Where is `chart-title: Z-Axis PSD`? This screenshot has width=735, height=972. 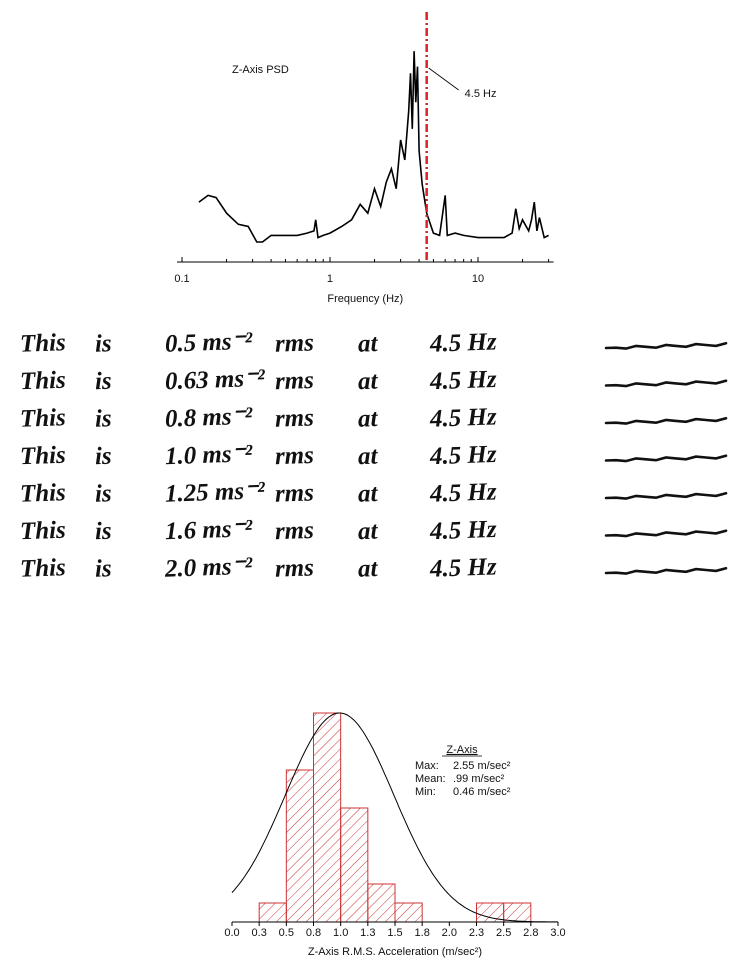
chart-title: Z-Axis PSD is located at coordinates (260, 70).